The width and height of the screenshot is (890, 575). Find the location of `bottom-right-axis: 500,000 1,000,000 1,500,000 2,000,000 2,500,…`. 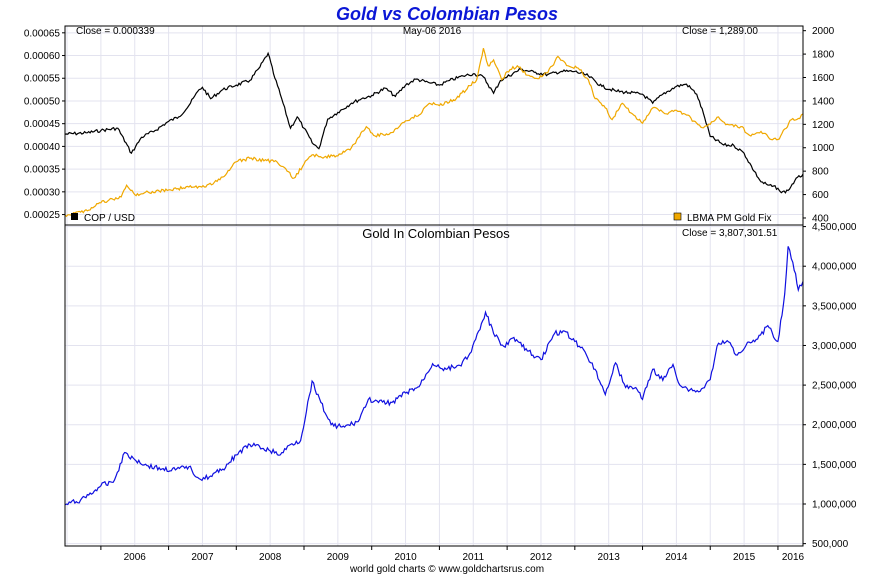

bottom-right-axis: 500,000 1,000,000 1,500,000 2,000,000 2,500,… is located at coordinates (830, 386).